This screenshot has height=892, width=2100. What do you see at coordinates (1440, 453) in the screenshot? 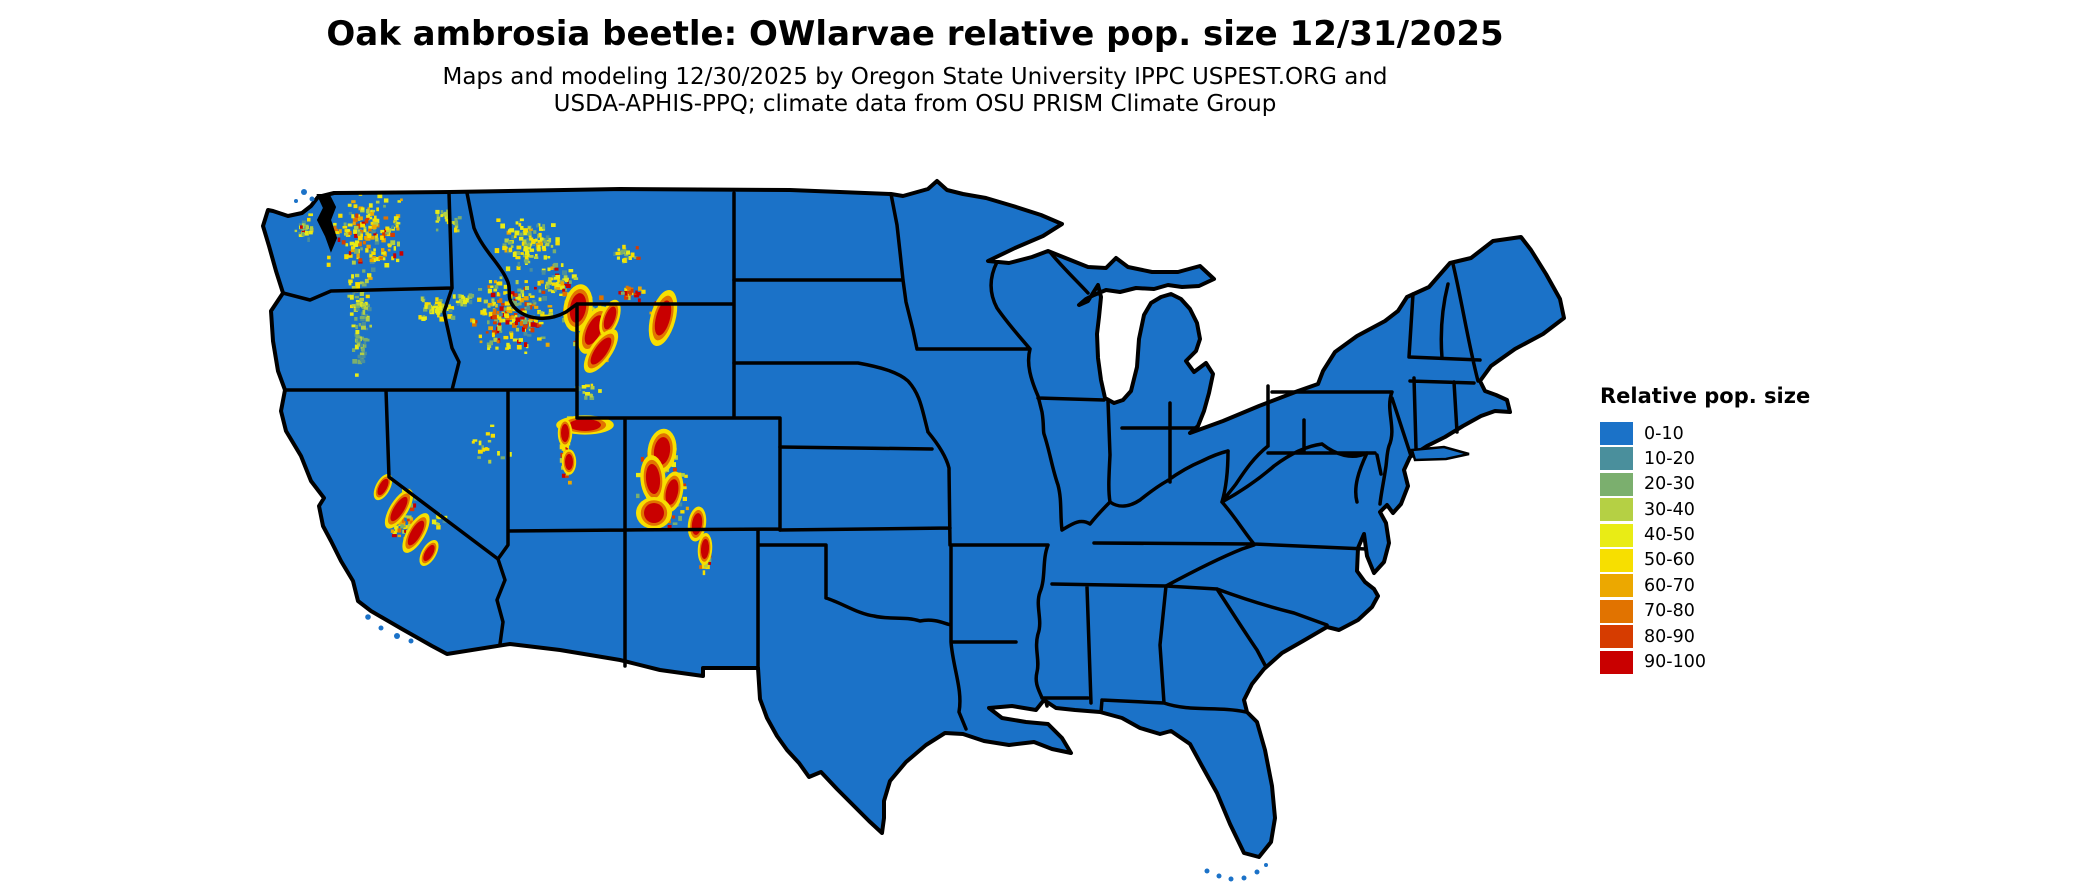
I see `long-island` at bounding box center [1440, 453].